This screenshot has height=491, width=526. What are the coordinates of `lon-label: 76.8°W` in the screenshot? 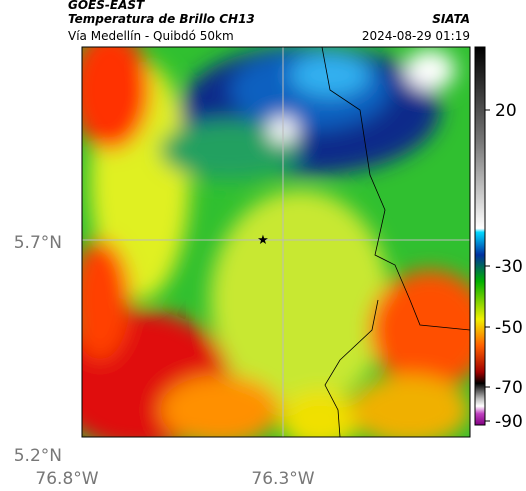 It's located at (66, 479).